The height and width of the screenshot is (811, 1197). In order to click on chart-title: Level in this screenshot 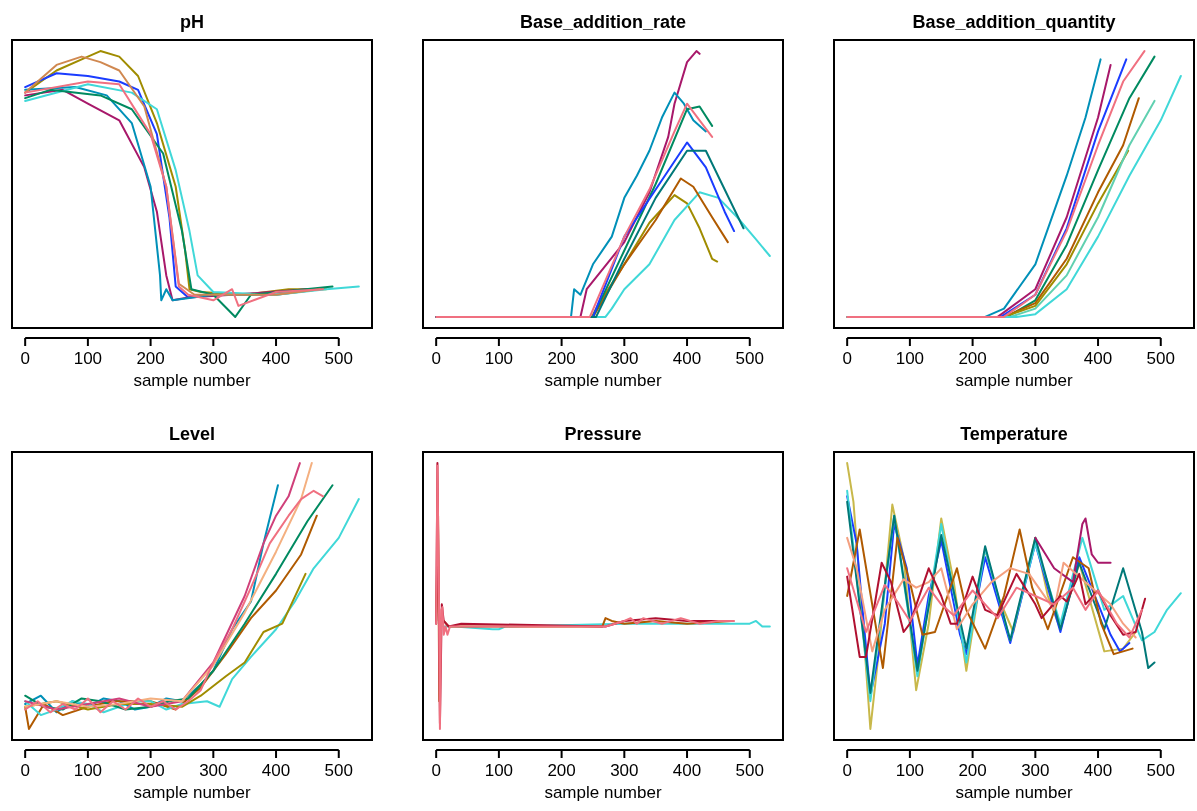, I will do `click(192, 434)`.